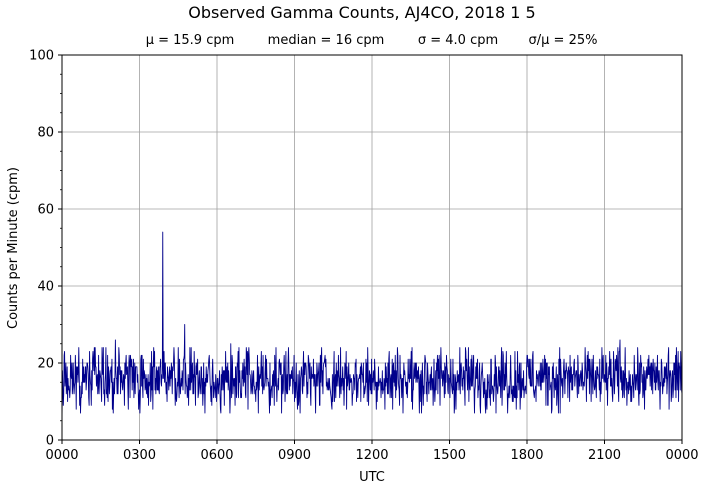  Describe the element at coordinates (371, 455) in the screenshot. I see `x-tick-label: 1200` at that location.